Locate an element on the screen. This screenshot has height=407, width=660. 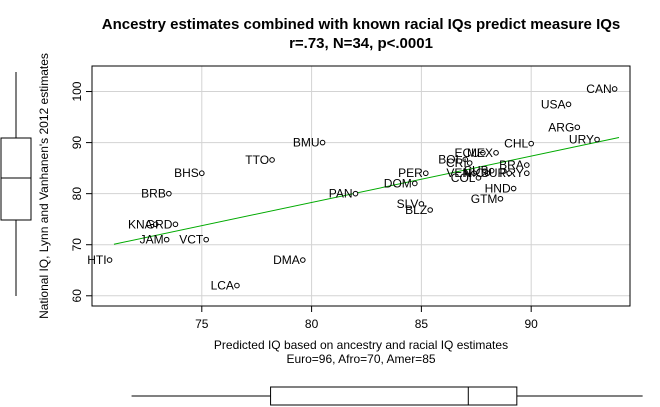
point-label: LCA is located at coordinates (222, 286).